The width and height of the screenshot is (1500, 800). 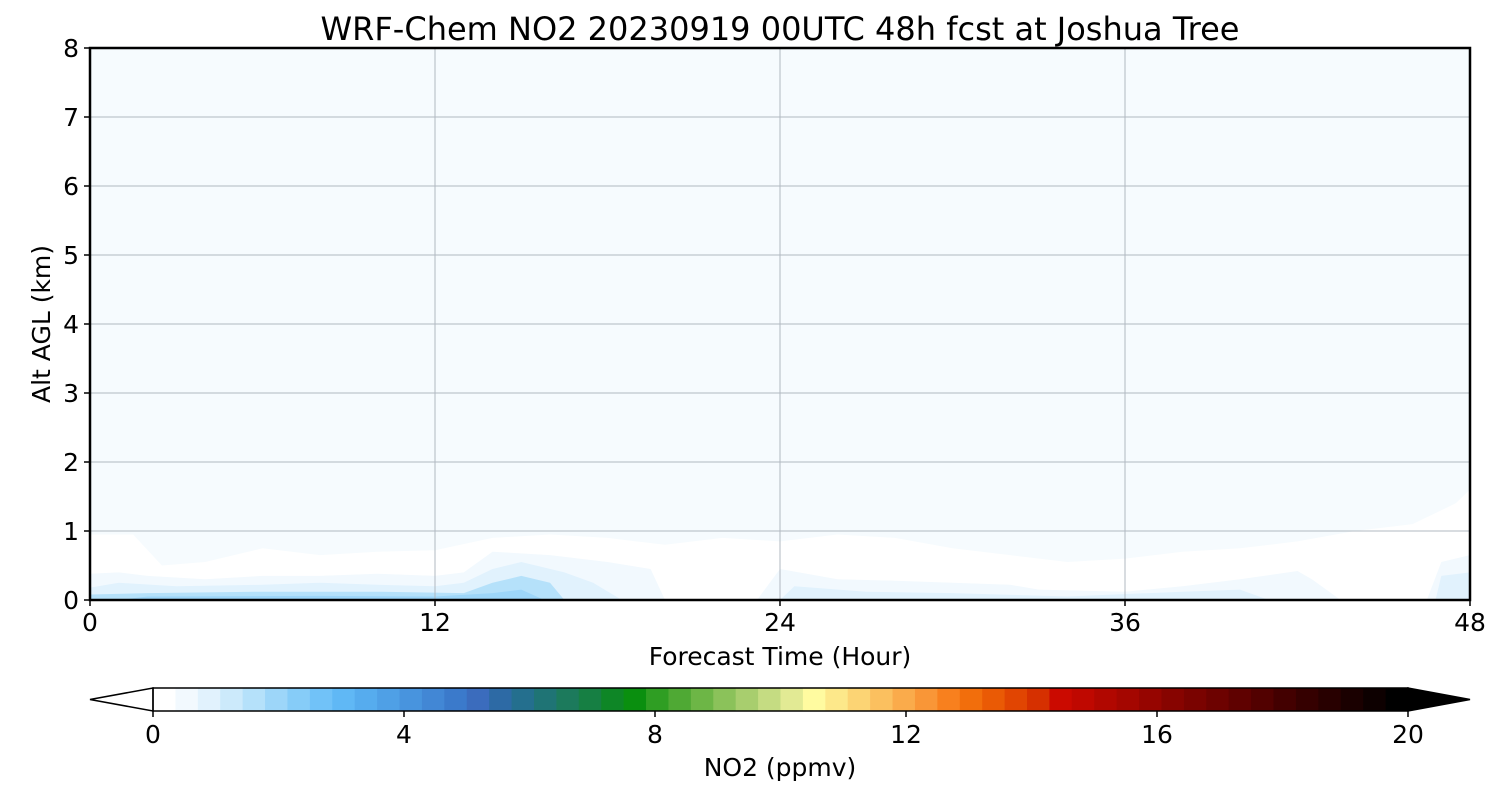 I want to click on x-tick-label: 48, so click(x=1470, y=622).